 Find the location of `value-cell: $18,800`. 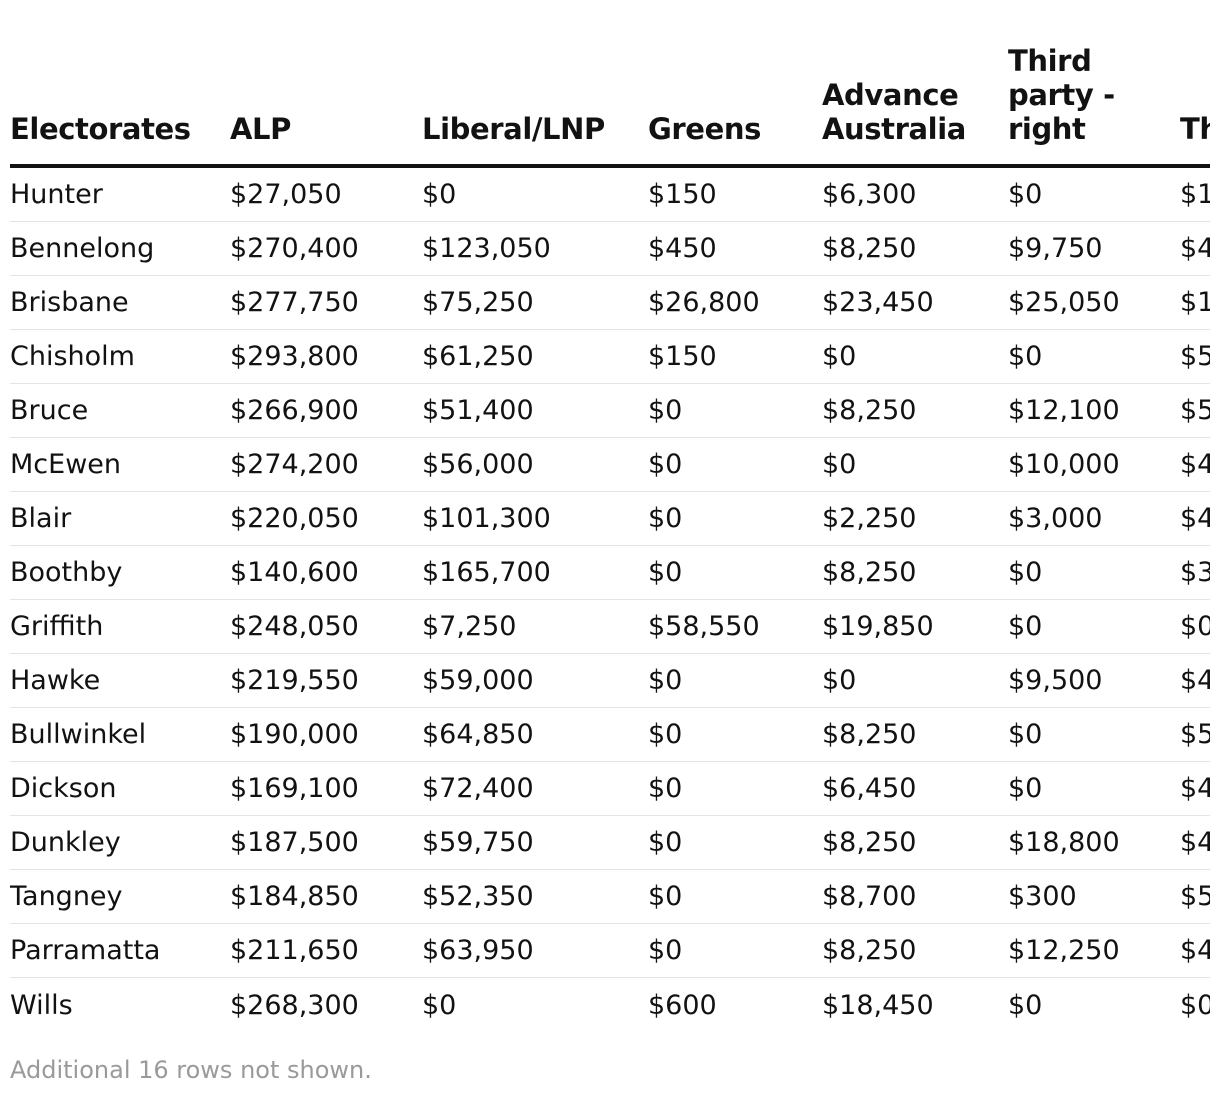

value-cell: $18,800 is located at coordinates (1094, 842).